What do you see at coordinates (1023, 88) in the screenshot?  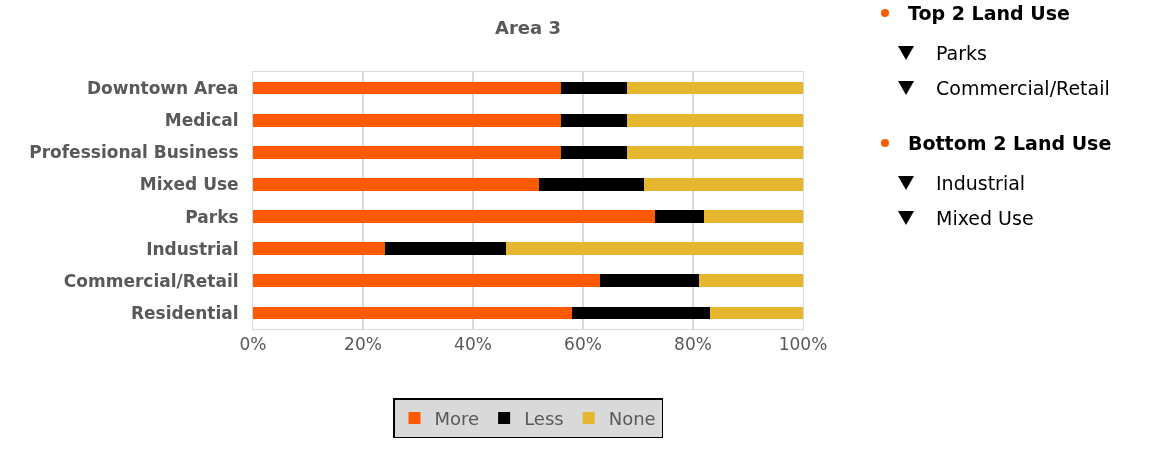 I see `text: Commercial/Retail` at bounding box center [1023, 88].